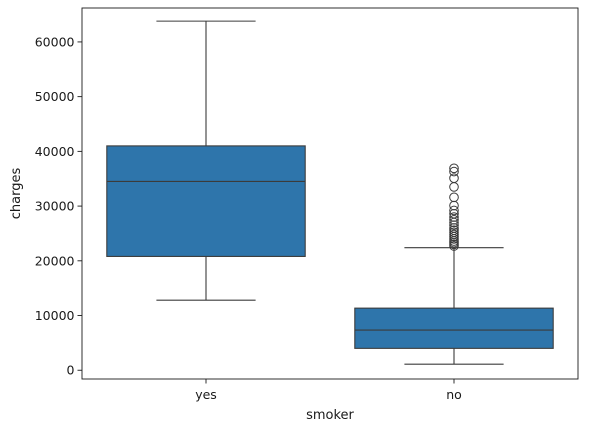  I want to click on y-tick-label: 60000, so click(55, 41).